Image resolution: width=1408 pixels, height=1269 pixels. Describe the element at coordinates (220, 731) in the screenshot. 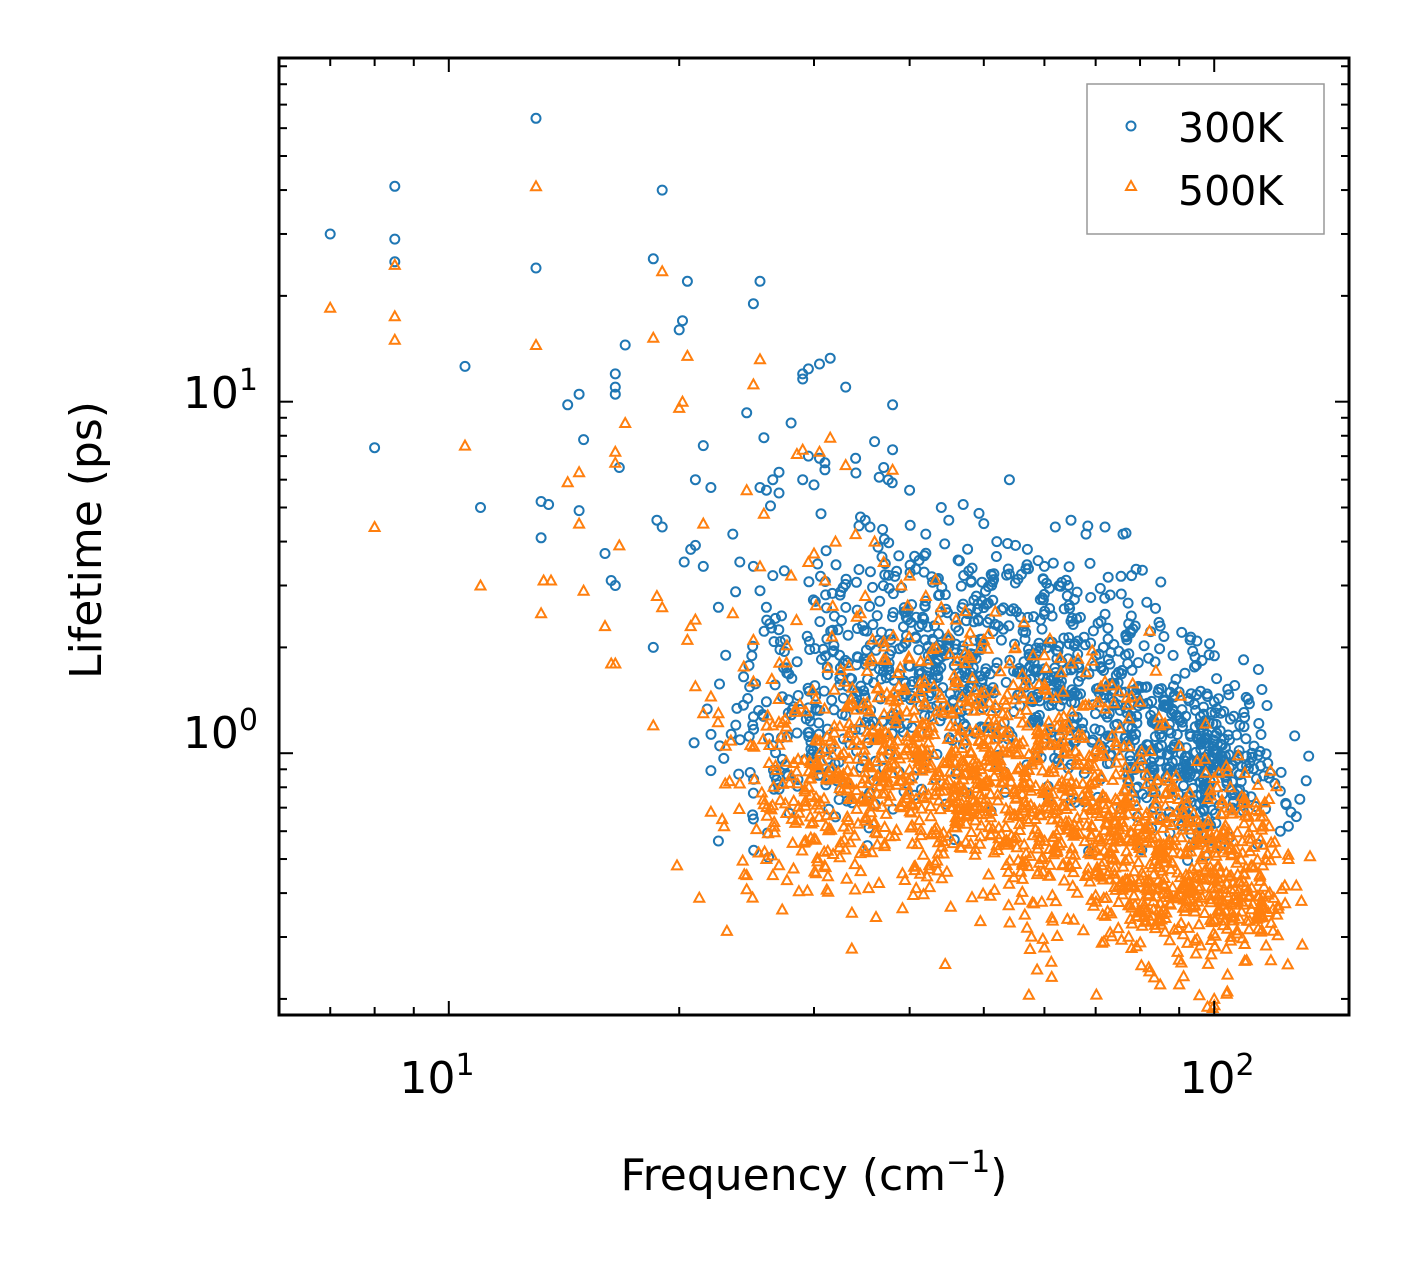

I see `svg-text: 100` at that location.